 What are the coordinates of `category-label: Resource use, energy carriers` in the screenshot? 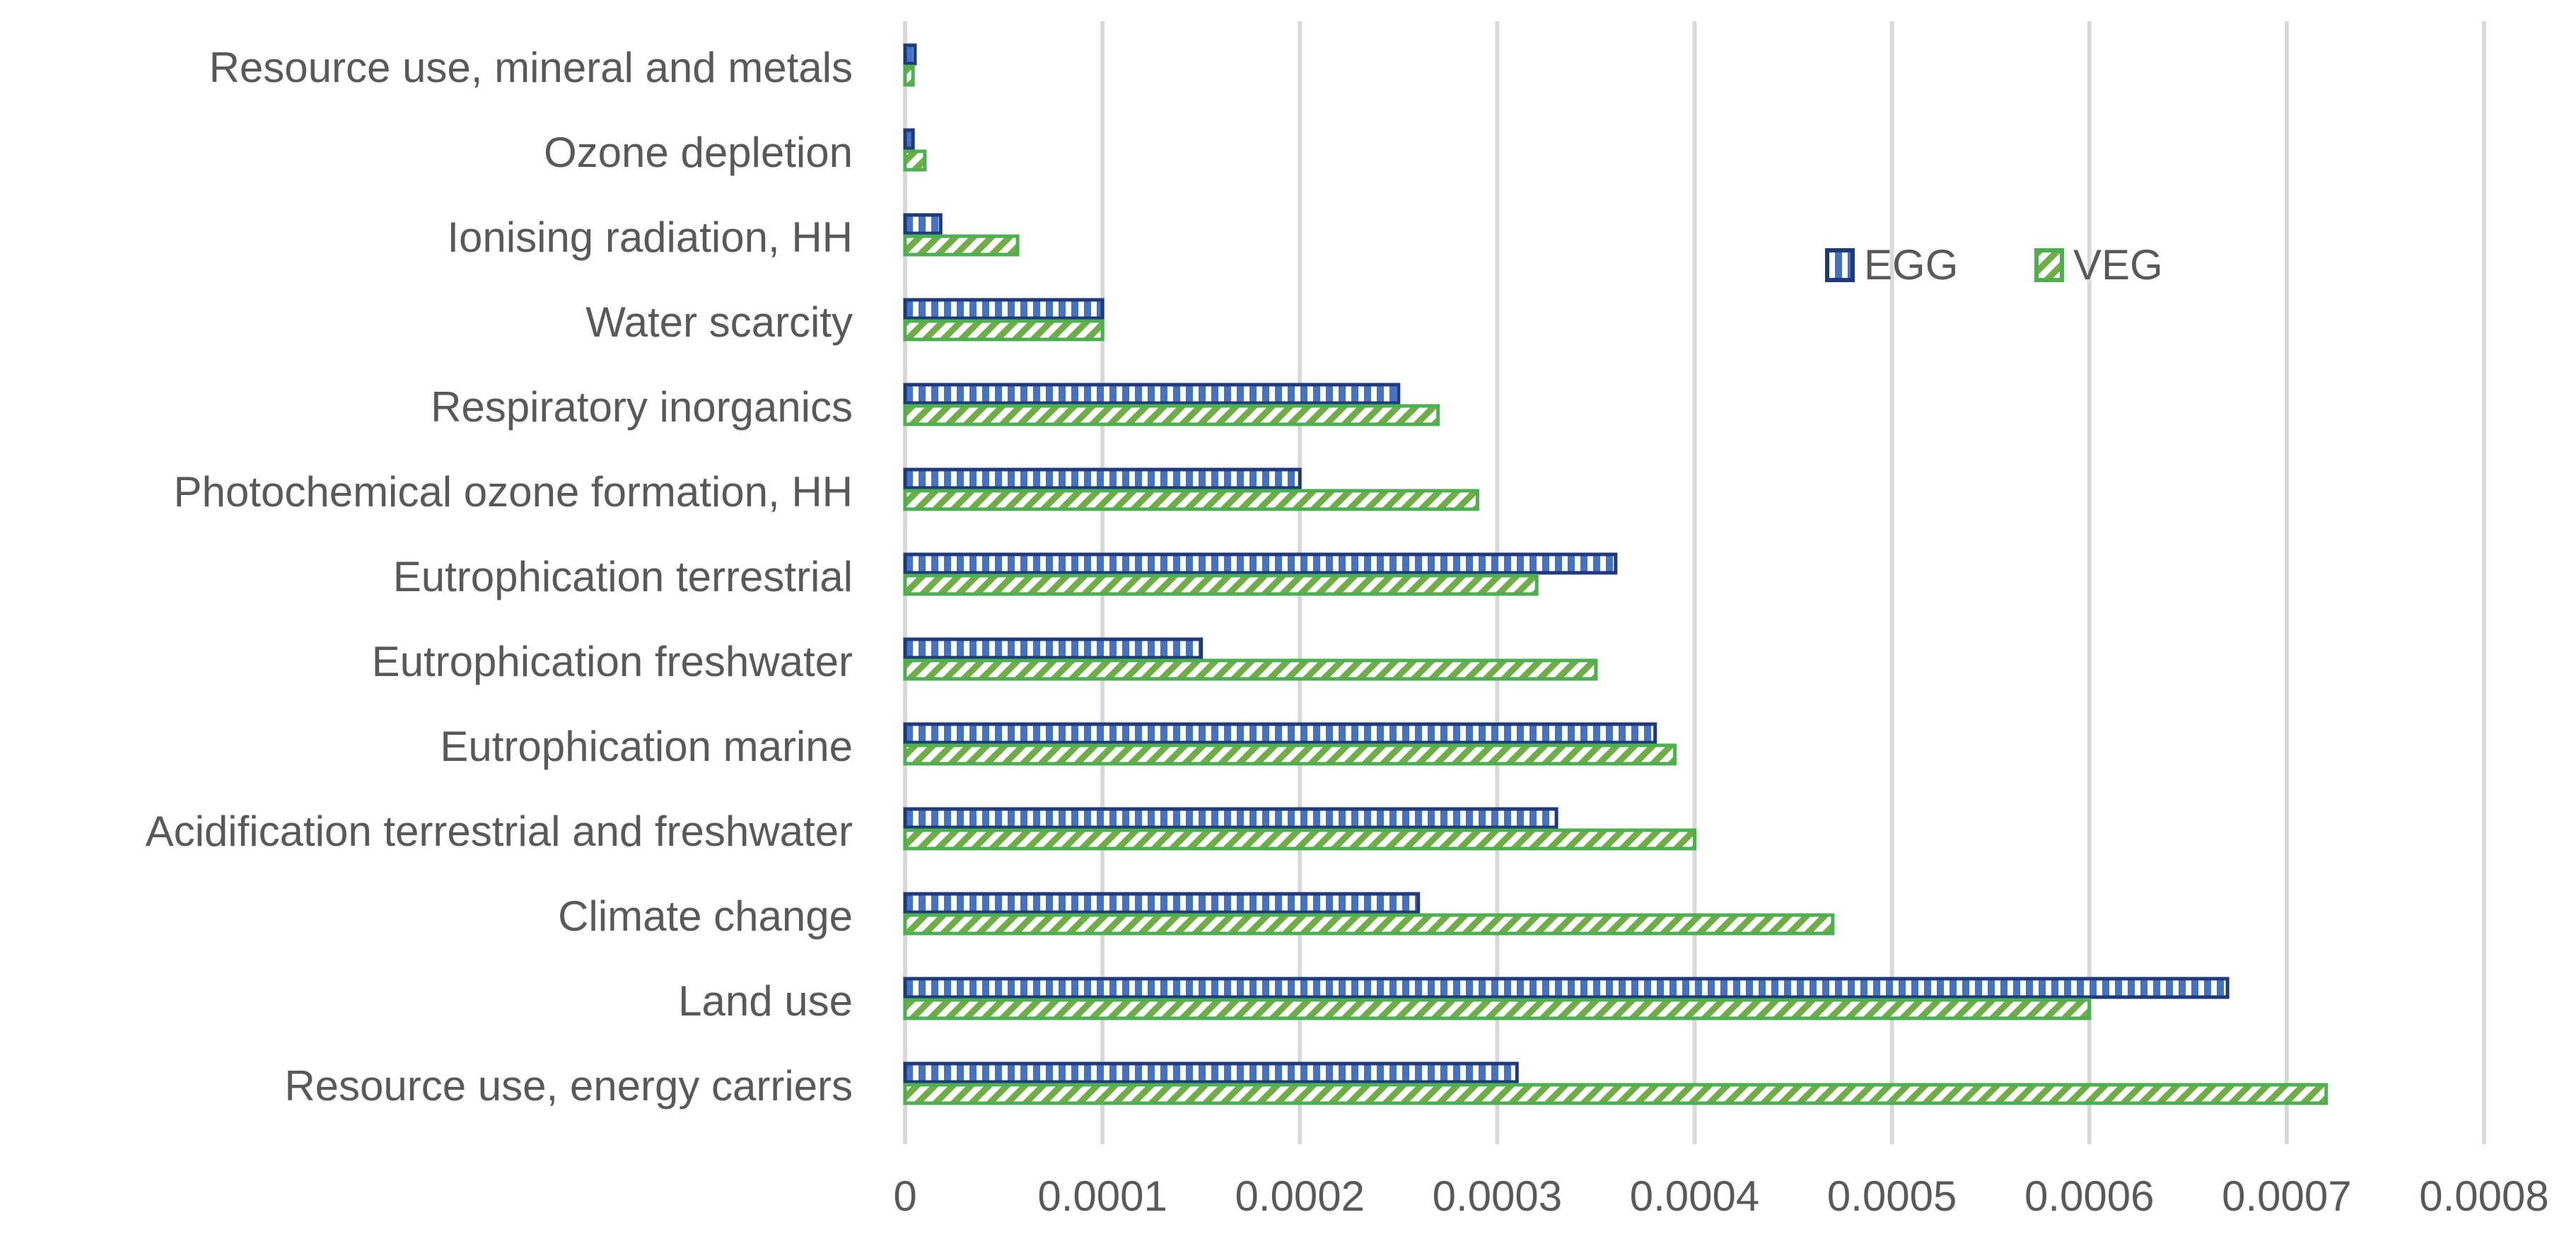 It's located at (568, 1086).